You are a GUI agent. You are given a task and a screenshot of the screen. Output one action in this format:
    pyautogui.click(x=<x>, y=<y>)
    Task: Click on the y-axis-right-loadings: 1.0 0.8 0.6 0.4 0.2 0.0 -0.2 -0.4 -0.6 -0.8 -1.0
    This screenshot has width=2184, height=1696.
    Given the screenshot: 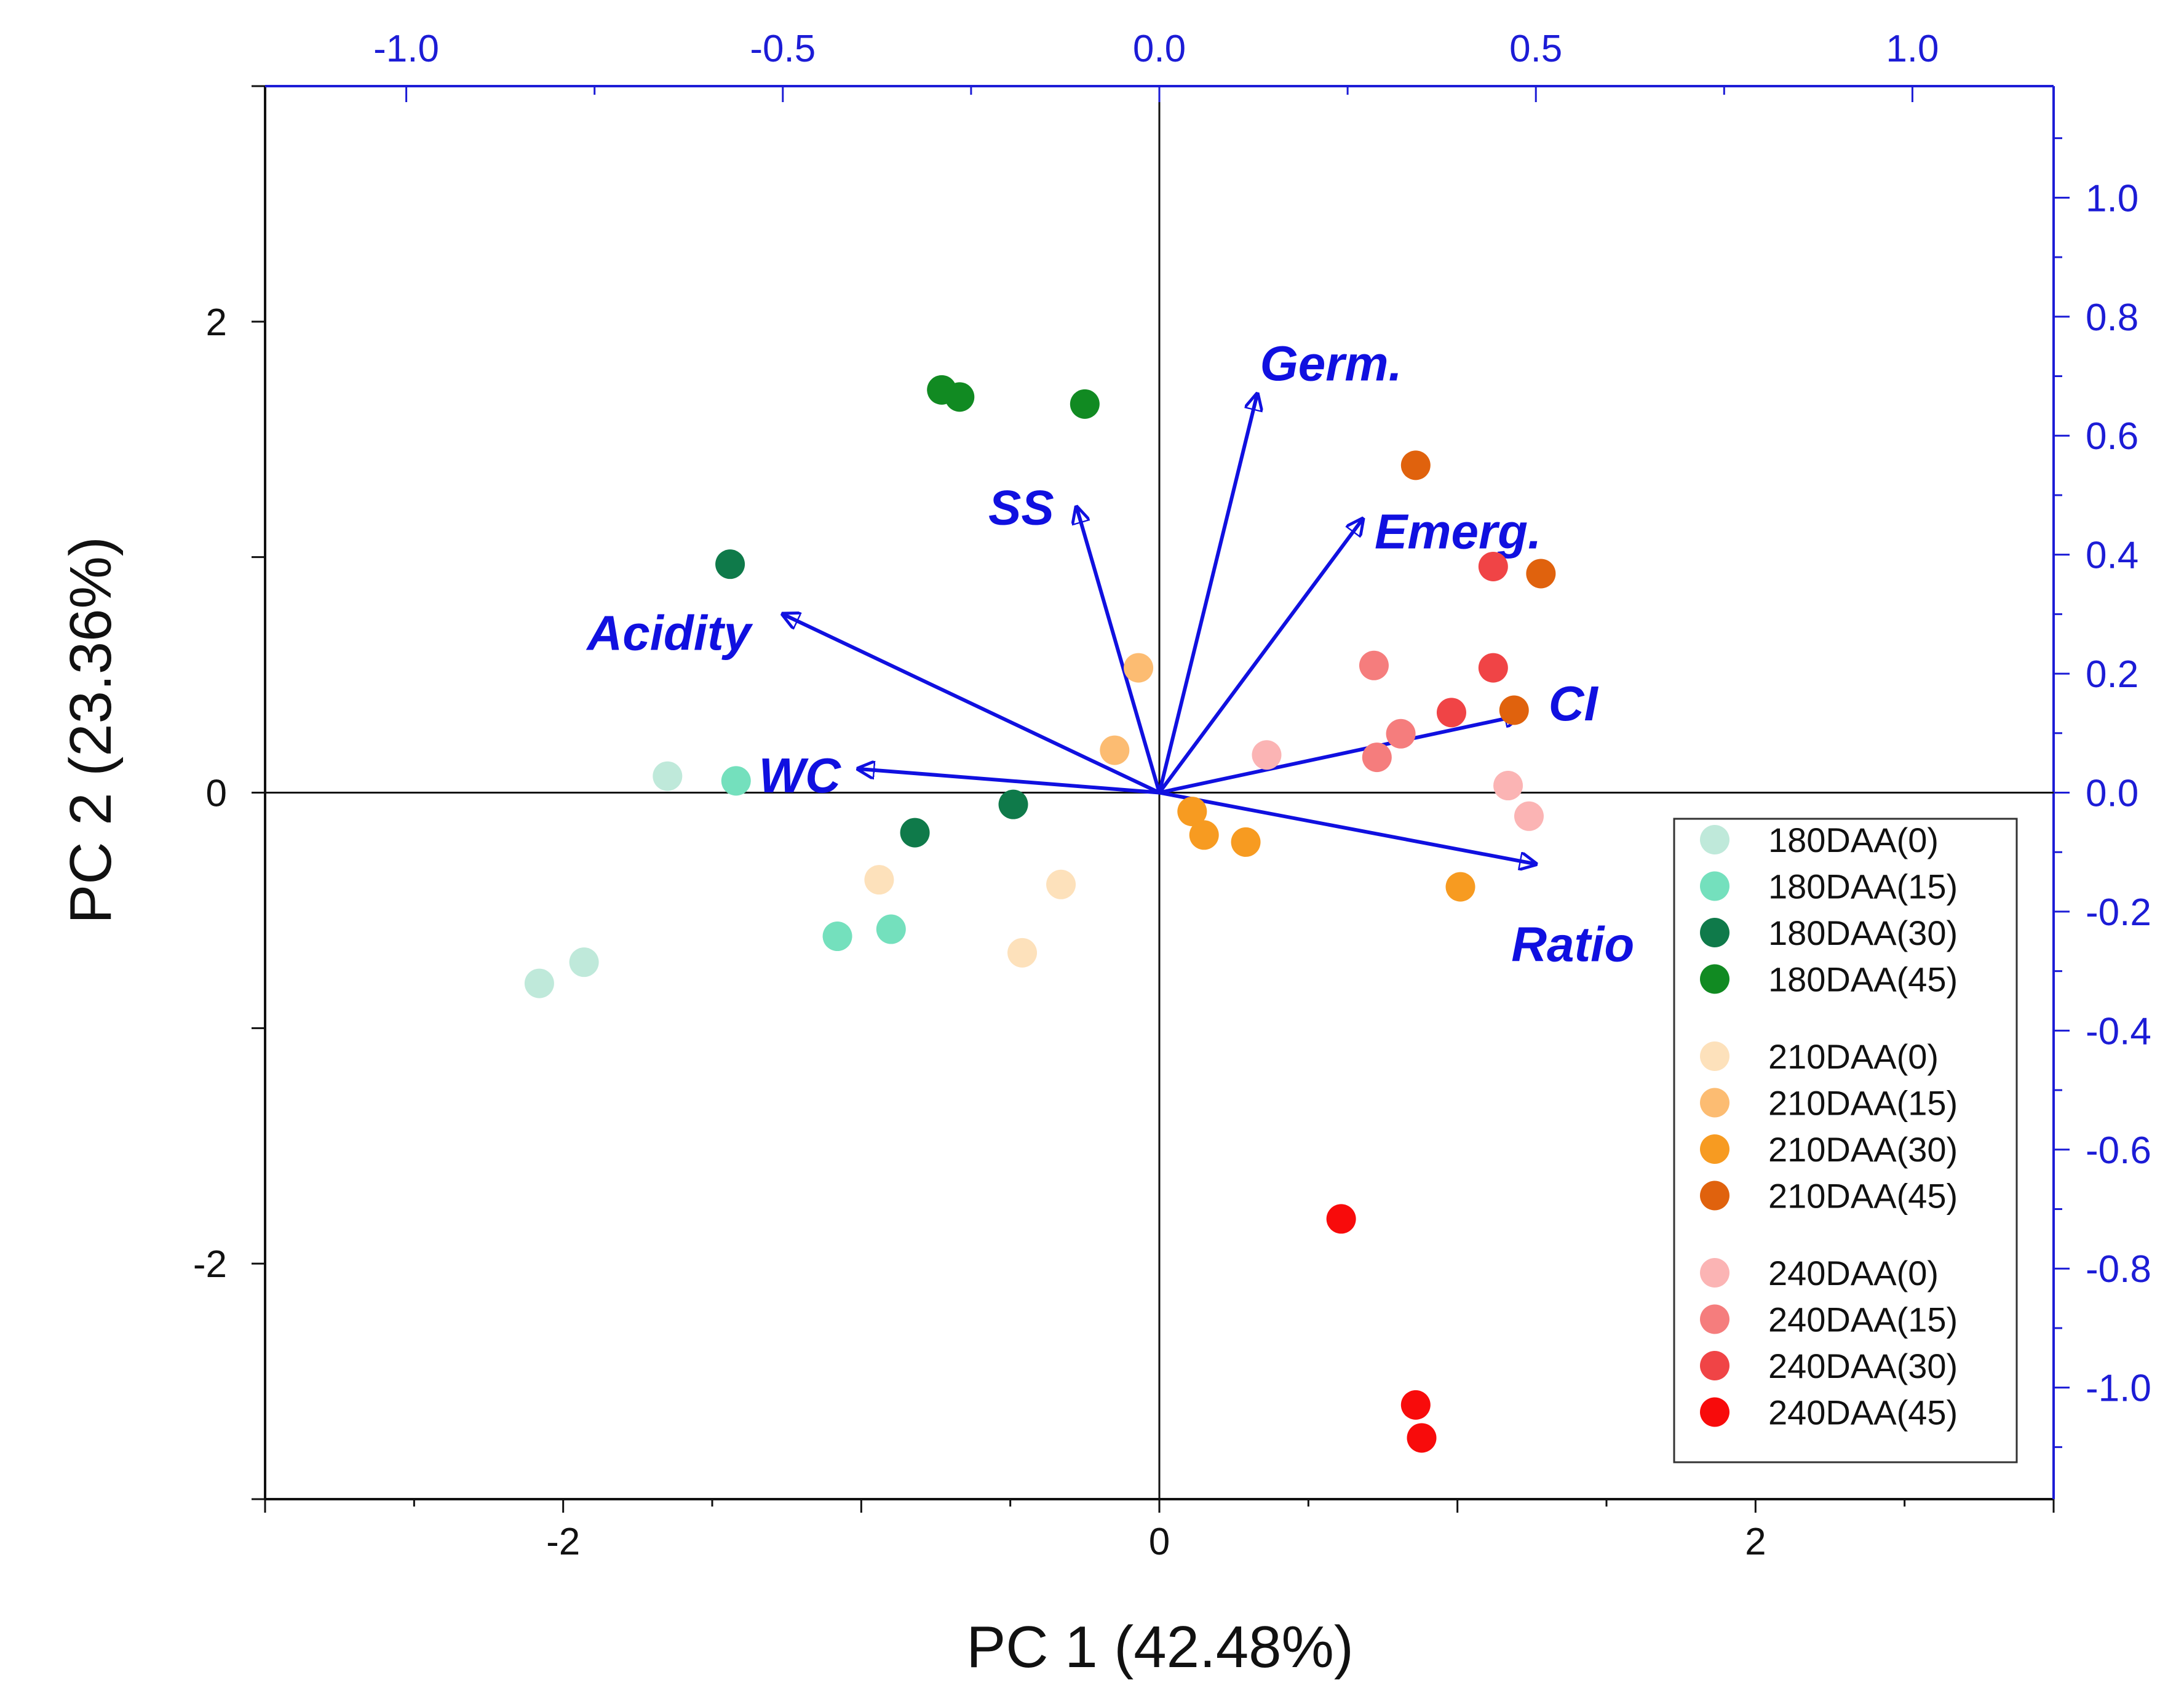 What is the action you would take?
    pyautogui.click(x=2102, y=792)
    